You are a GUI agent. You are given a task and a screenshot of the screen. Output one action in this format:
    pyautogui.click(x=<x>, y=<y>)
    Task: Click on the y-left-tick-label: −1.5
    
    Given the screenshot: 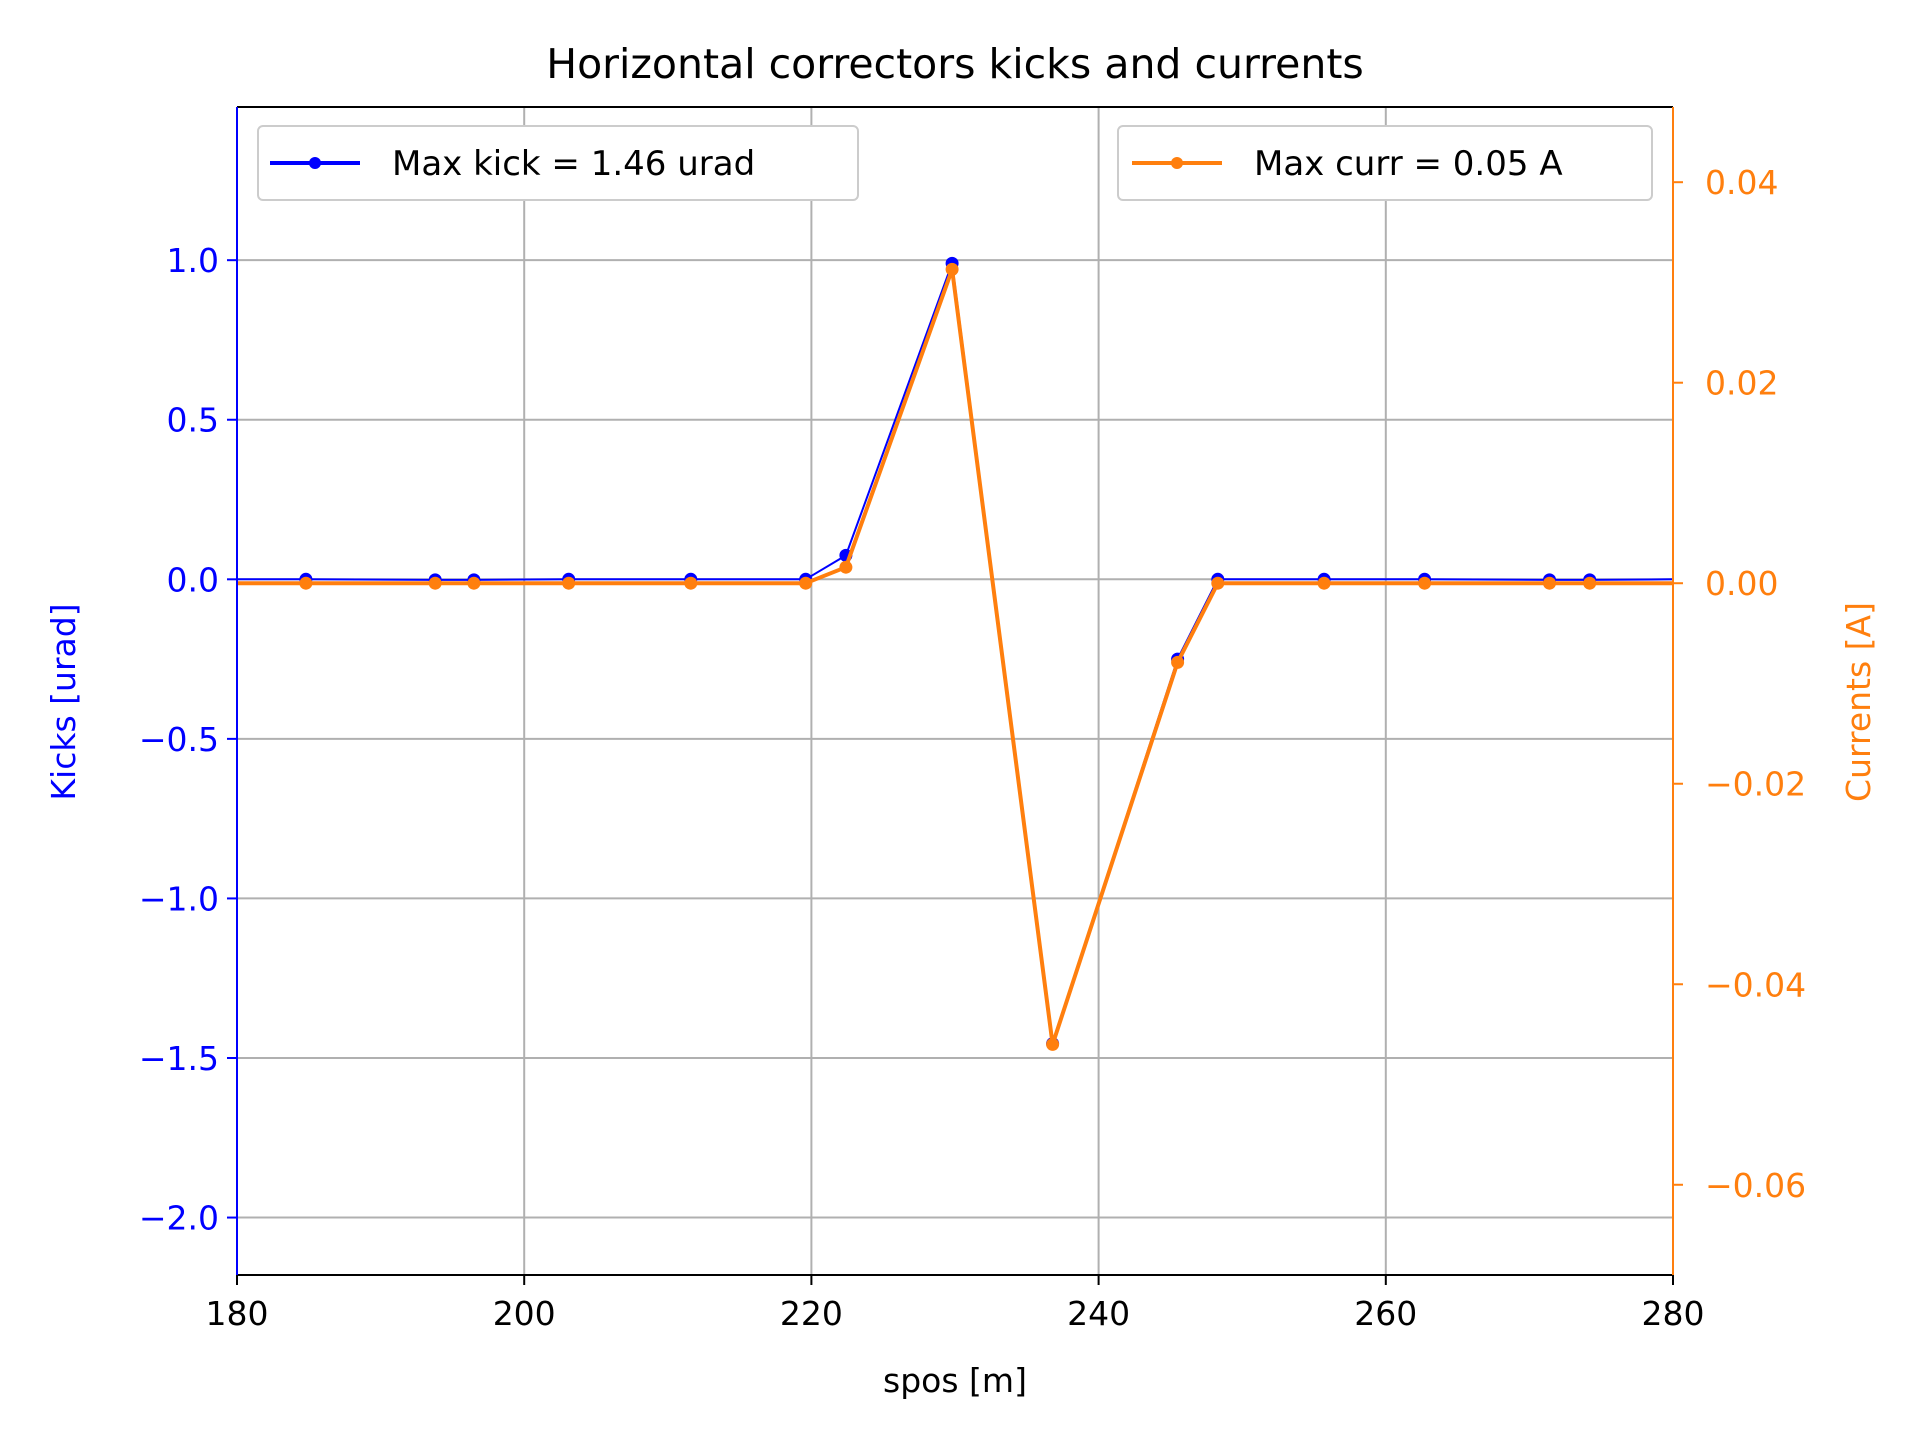 What is the action you would take?
    pyautogui.click(x=179, y=1058)
    